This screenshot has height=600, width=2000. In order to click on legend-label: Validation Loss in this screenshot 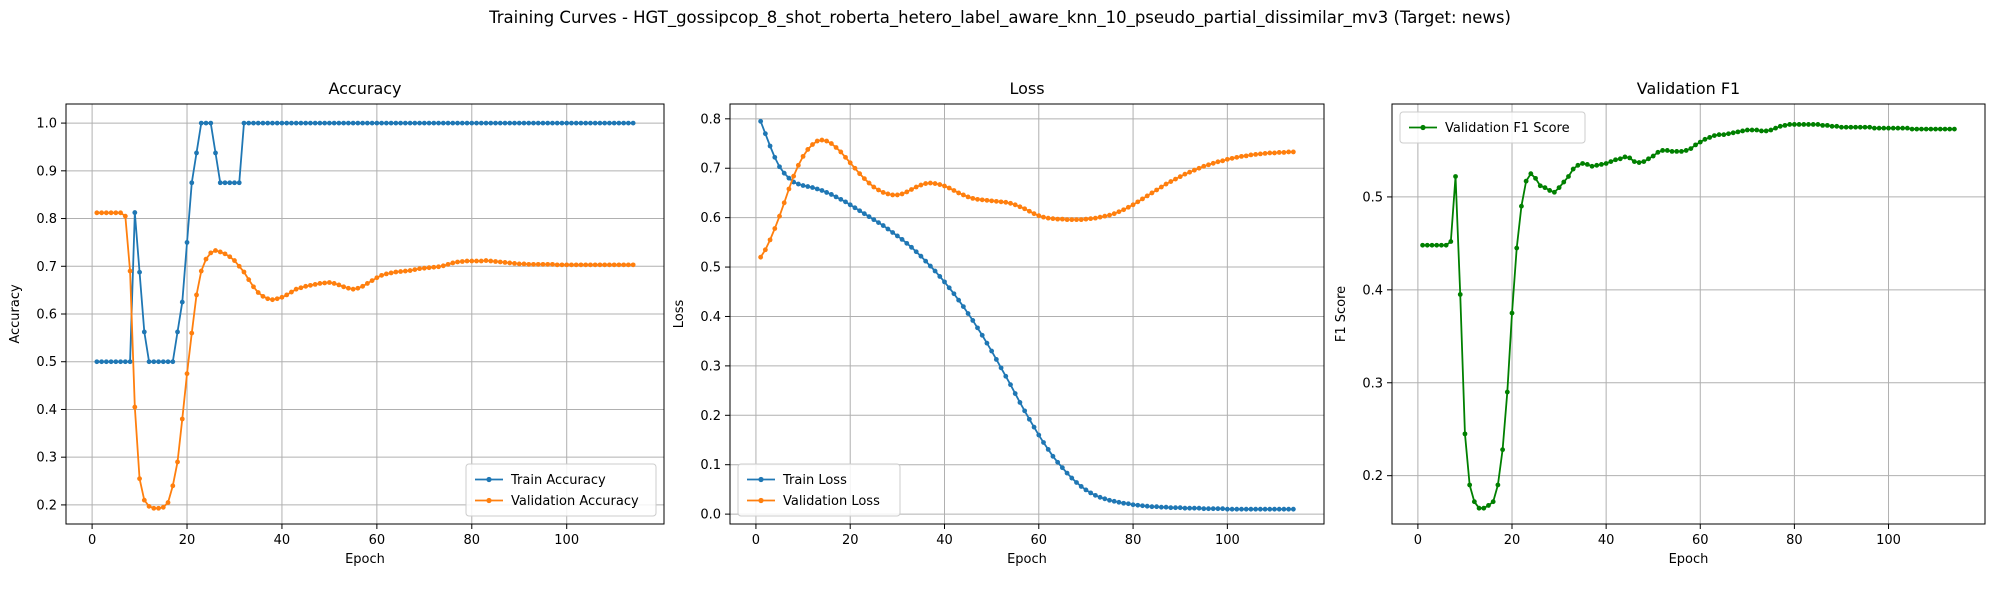, I will do `click(831, 501)`.